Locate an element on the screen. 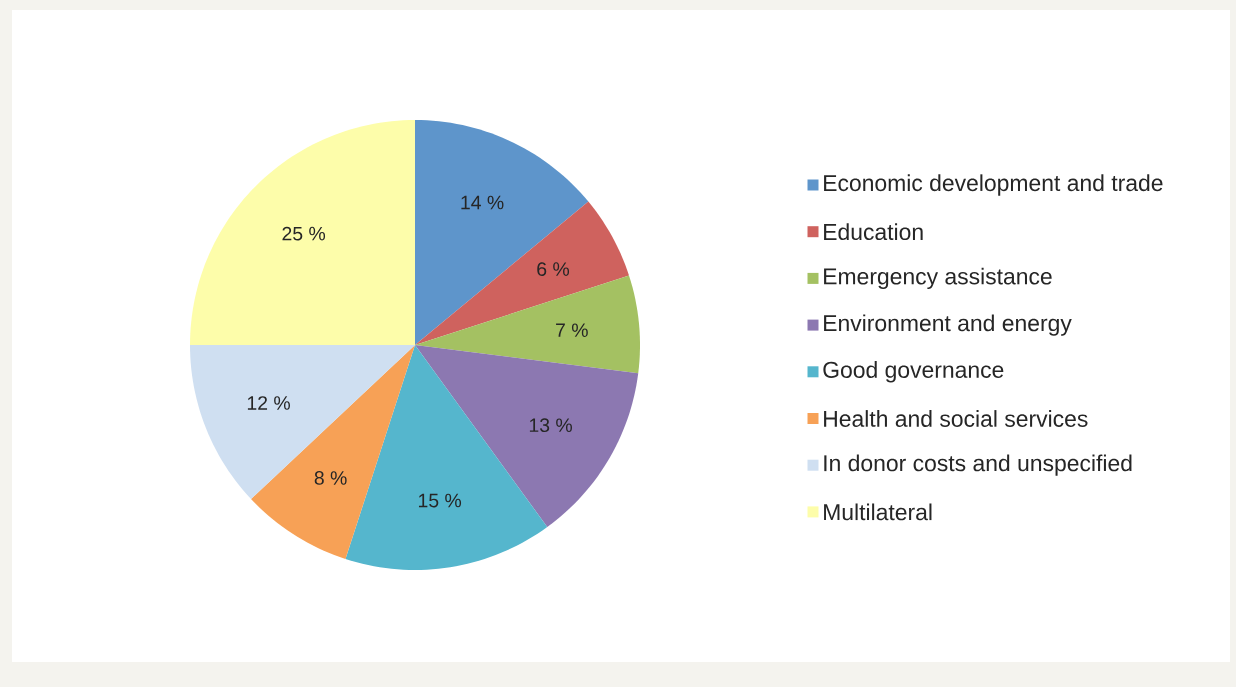  data-label: 6 % is located at coordinates (553, 269).